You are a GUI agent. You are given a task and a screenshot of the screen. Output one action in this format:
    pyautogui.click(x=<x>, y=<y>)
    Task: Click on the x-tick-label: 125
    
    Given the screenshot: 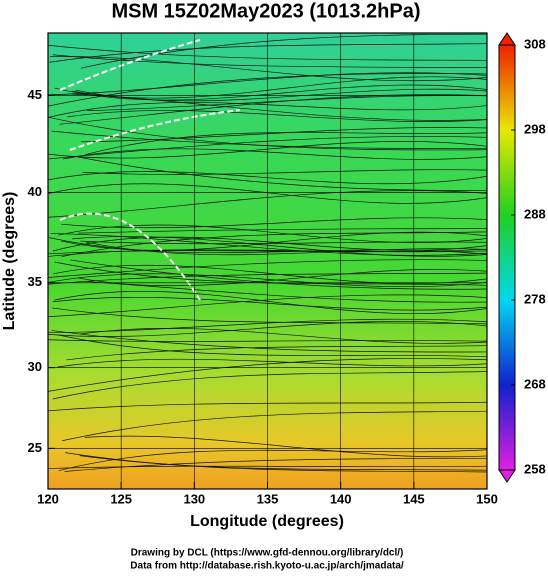 What is the action you would take?
    pyautogui.click(x=121, y=498)
    